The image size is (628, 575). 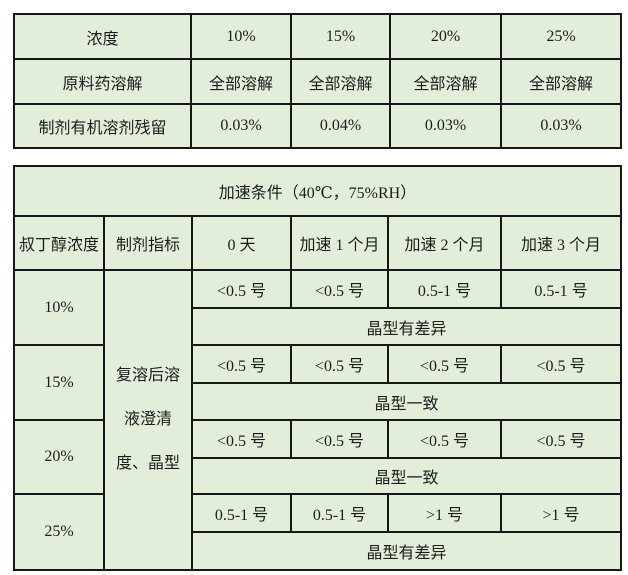 I want to click on row-label-api-dissolution: 原料药溶解, so click(x=102, y=81).